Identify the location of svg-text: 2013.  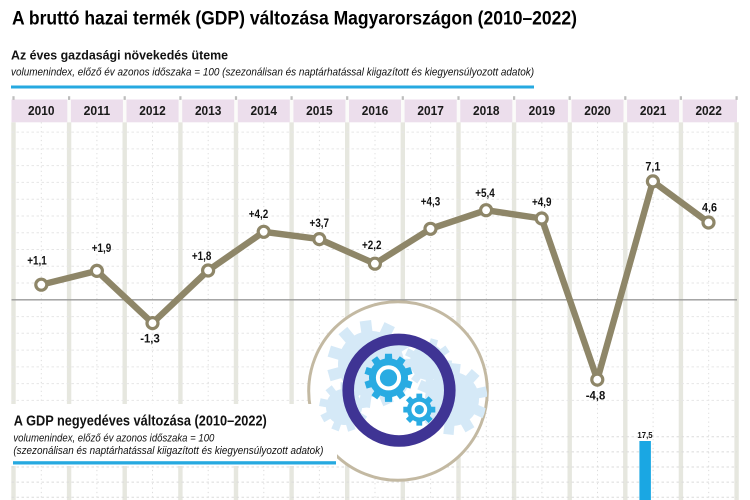
(208, 111).